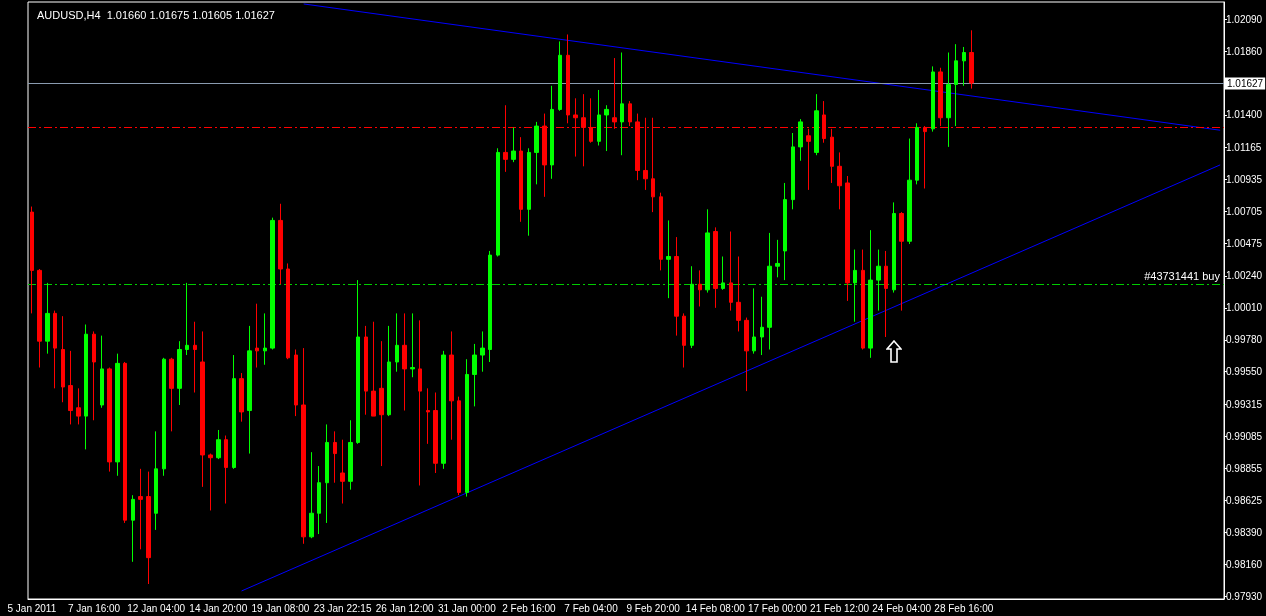  Describe the element at coordinates (902, 608) in the screenshot. I see `x-tick-label: 24 Feb 04:00` at that location.